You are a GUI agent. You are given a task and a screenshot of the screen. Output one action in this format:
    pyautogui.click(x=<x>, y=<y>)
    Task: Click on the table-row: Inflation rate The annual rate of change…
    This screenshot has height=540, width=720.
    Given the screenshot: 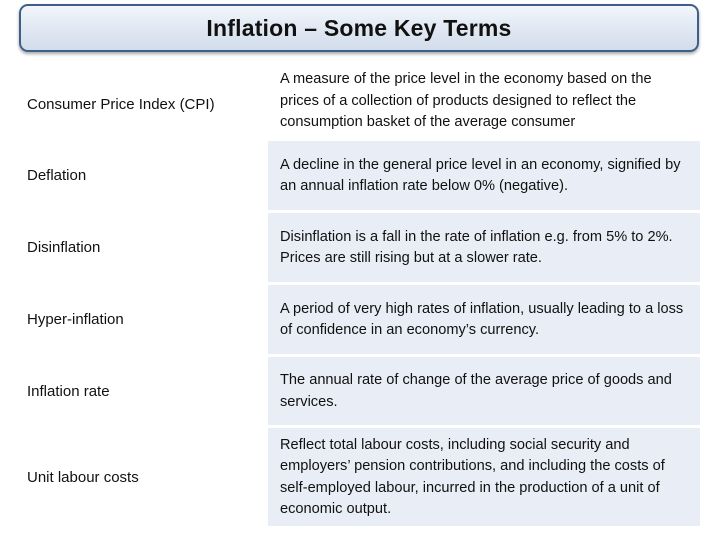 What is the action you would take?
    pyautogui.click(x=360, y=389)
    